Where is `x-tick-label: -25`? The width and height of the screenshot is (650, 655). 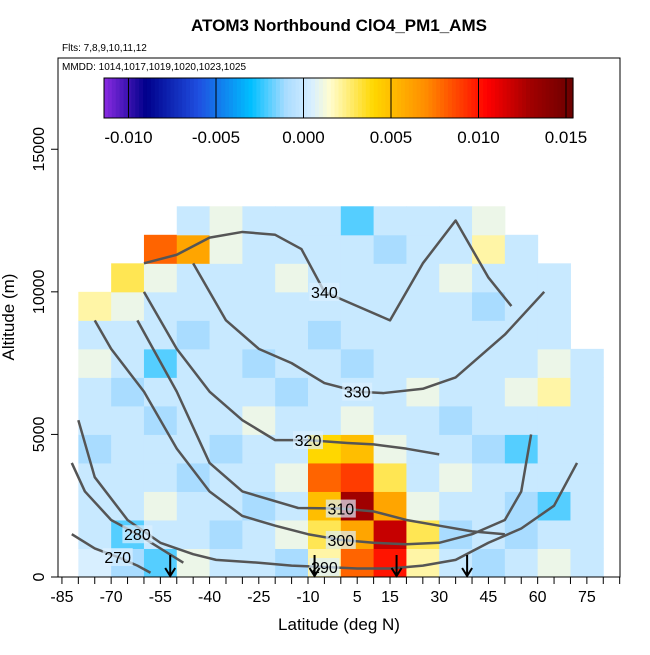 x-tick-label: -25 is located at coordinates (258, 597).